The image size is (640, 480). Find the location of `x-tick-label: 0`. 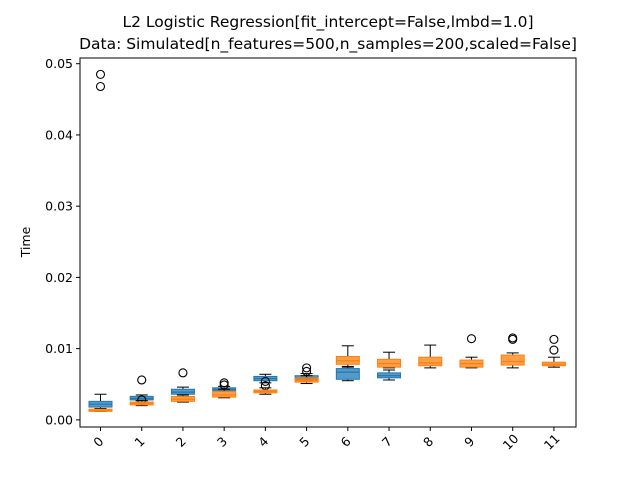

x-tick-label: 0 is located at coordinates (98, 442).